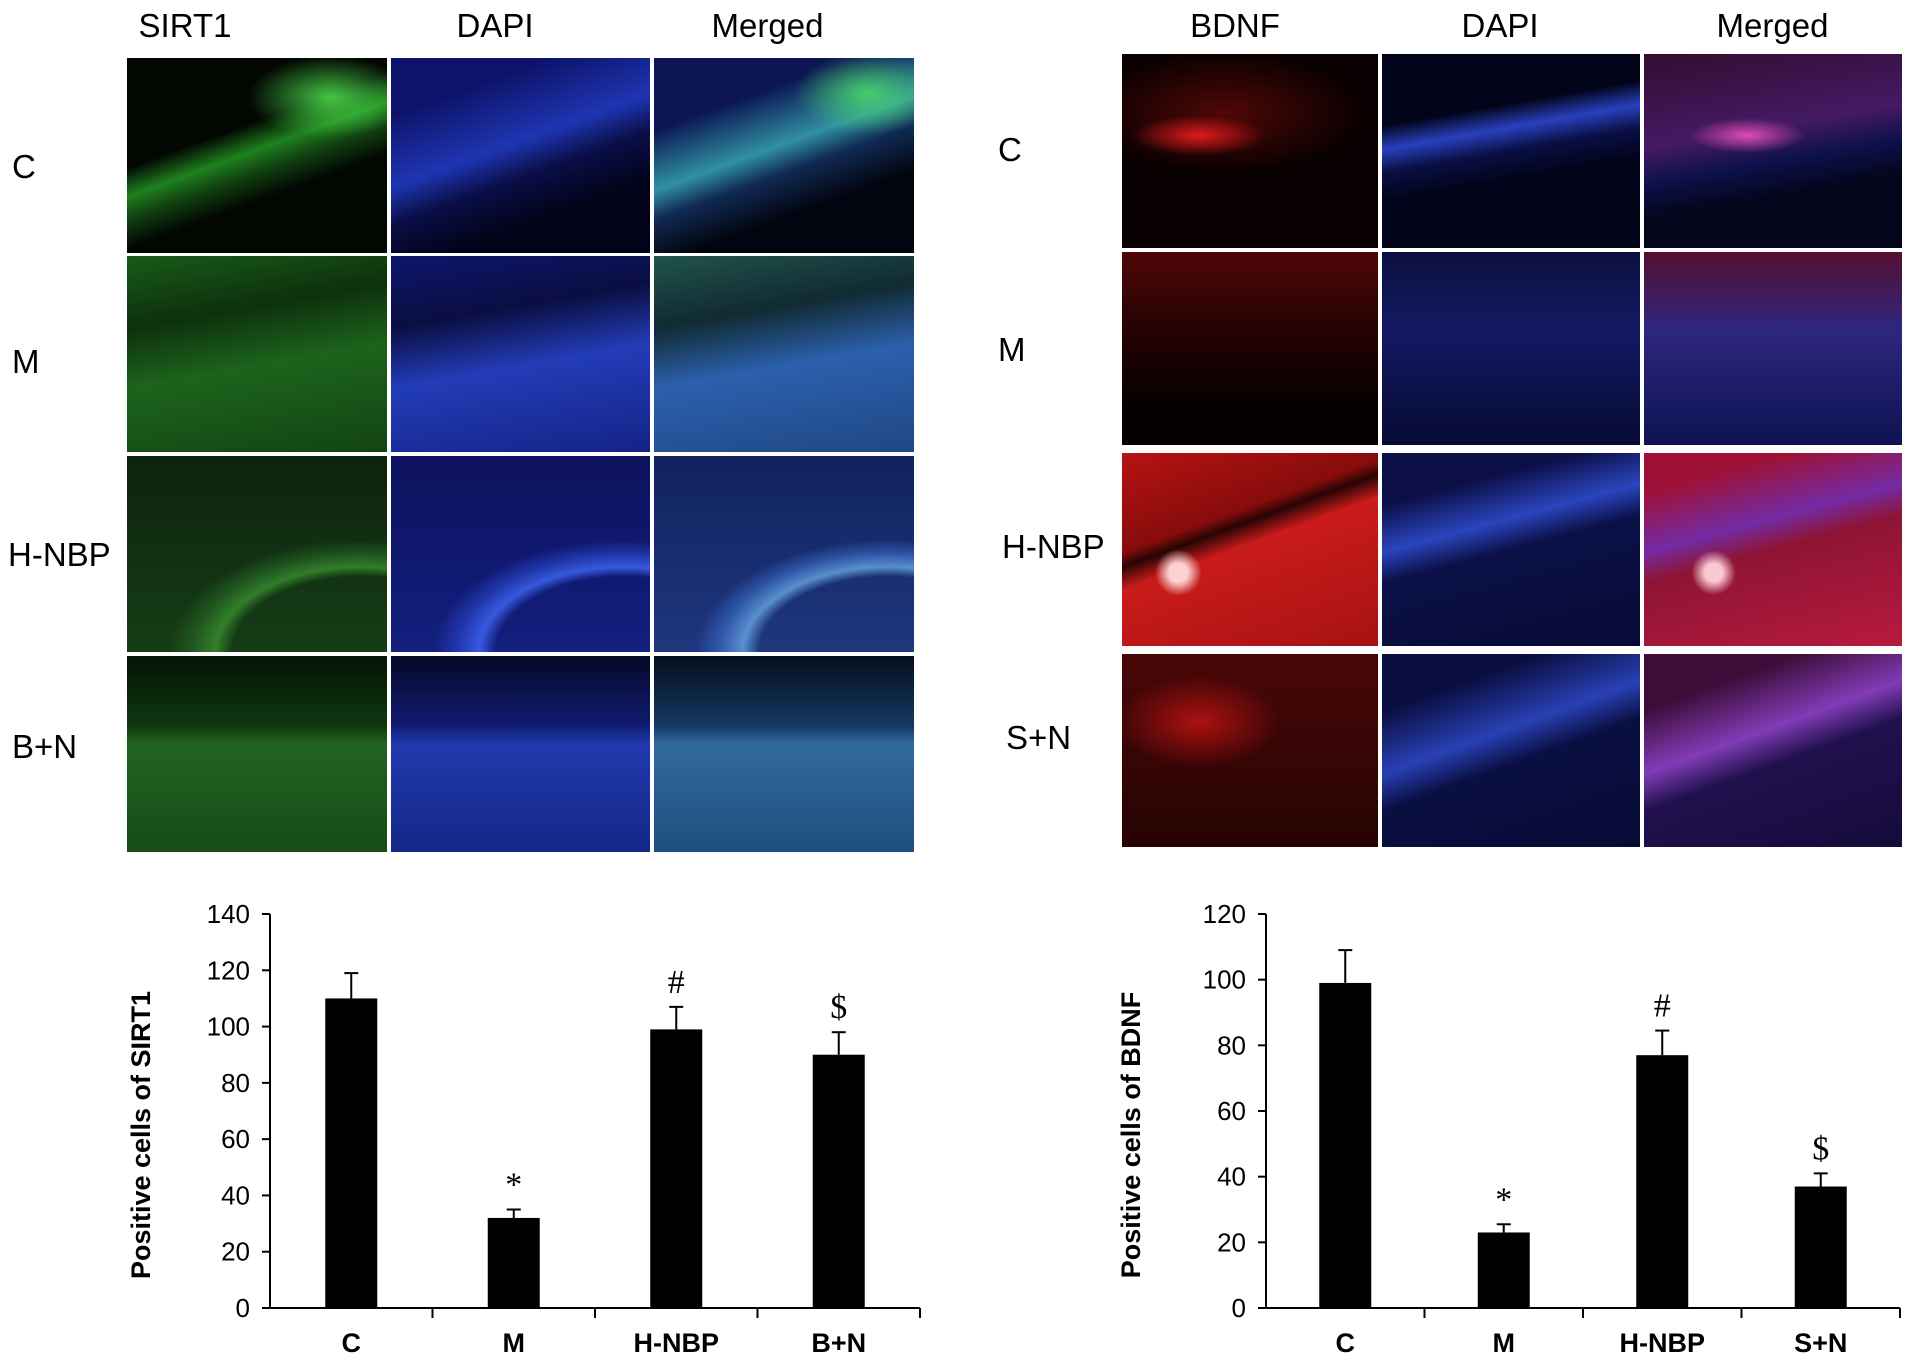  I want to click on row-label-s-n: S+N, so click(1039, 737).